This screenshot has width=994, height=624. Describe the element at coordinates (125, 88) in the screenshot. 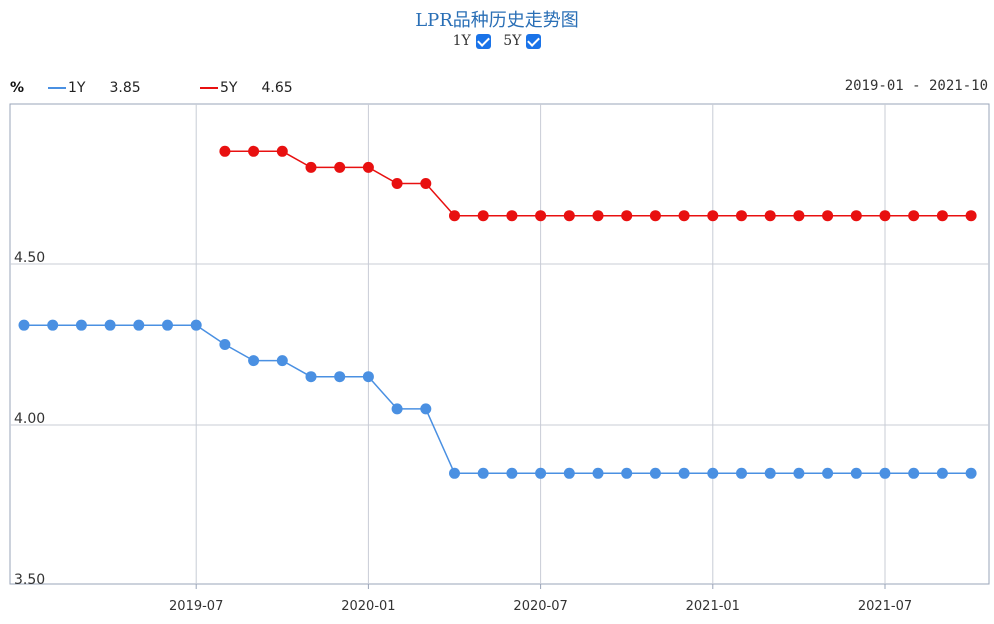

I see `legend-value-1y: 3.85` at that location.